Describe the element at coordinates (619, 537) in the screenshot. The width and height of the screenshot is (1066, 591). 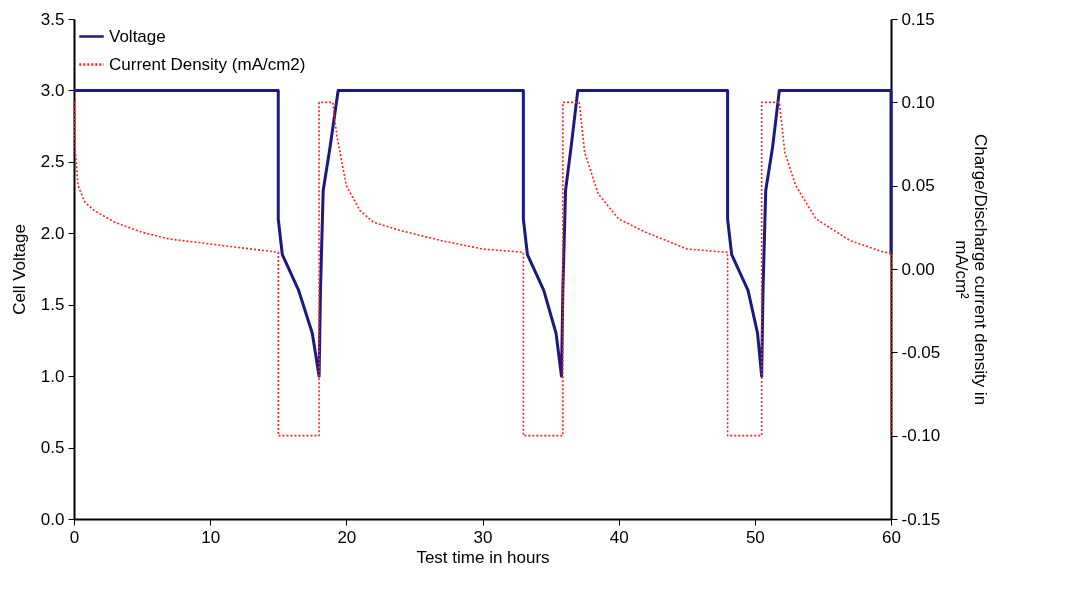
I see `x-tick-label: 40` at that location.